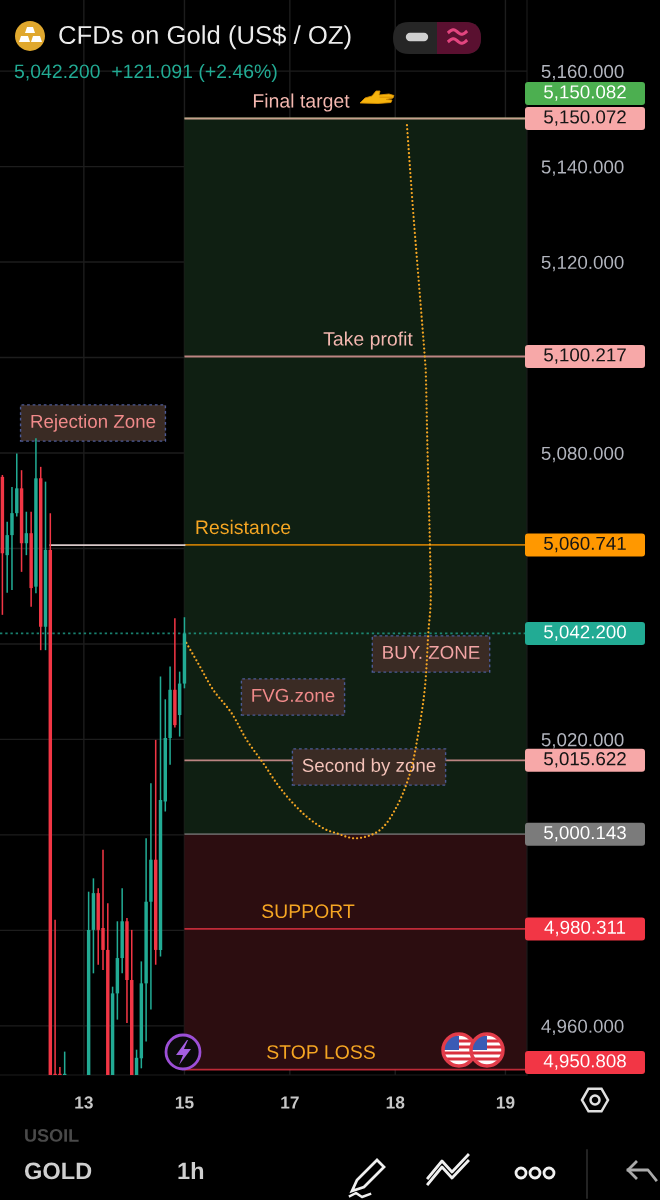 This screenshot has width=660, height=1200. Describe the element at coordinates (584, 1062) in the screenshot. I see `ref-line-label: 4,950.808` at that location.